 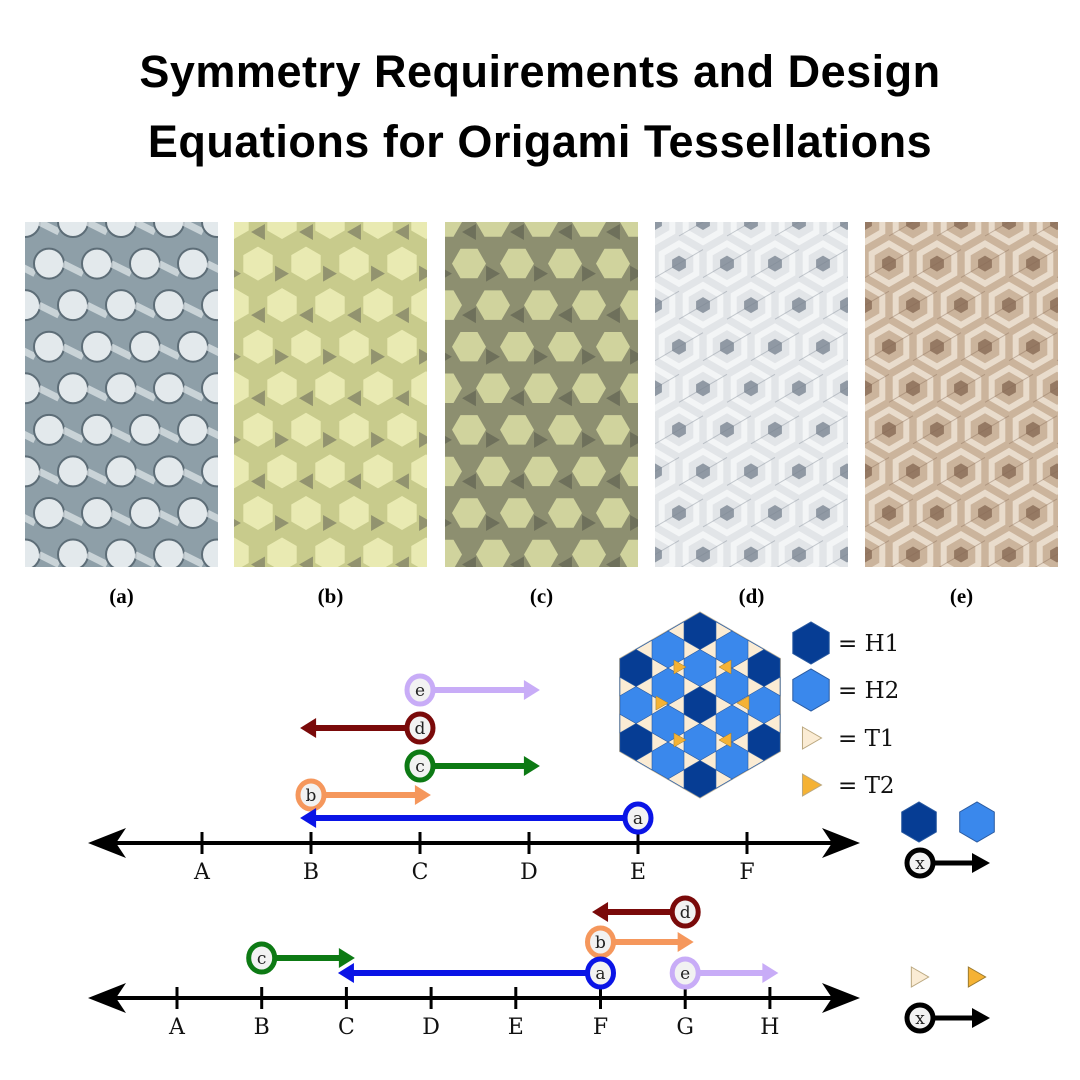 I want to click on triangle-t2, so click(x=725, y=667).